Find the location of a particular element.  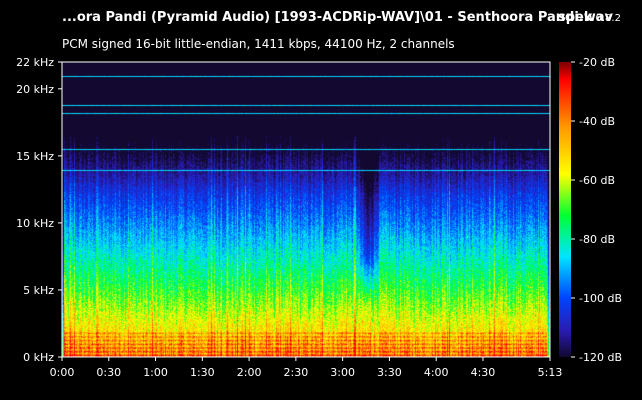

freq-label: 22 kHz is located at coordinates (35, 62).